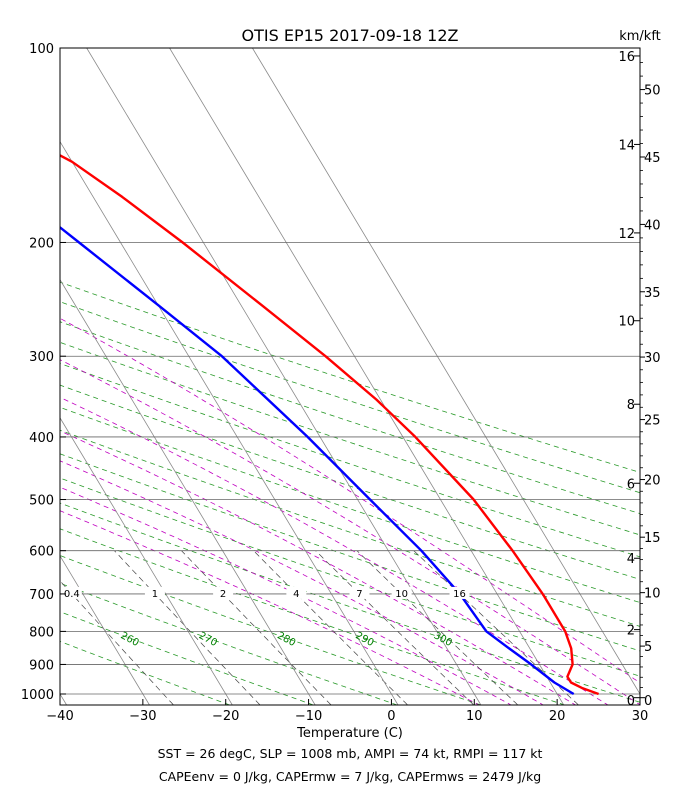 Image resolution: width=700 pixels, height=800 pixels. What do you see at coordinates (648, 647) in the screenshot?
I see `kft-tick-label: 5` at bounding box center [648, 647].